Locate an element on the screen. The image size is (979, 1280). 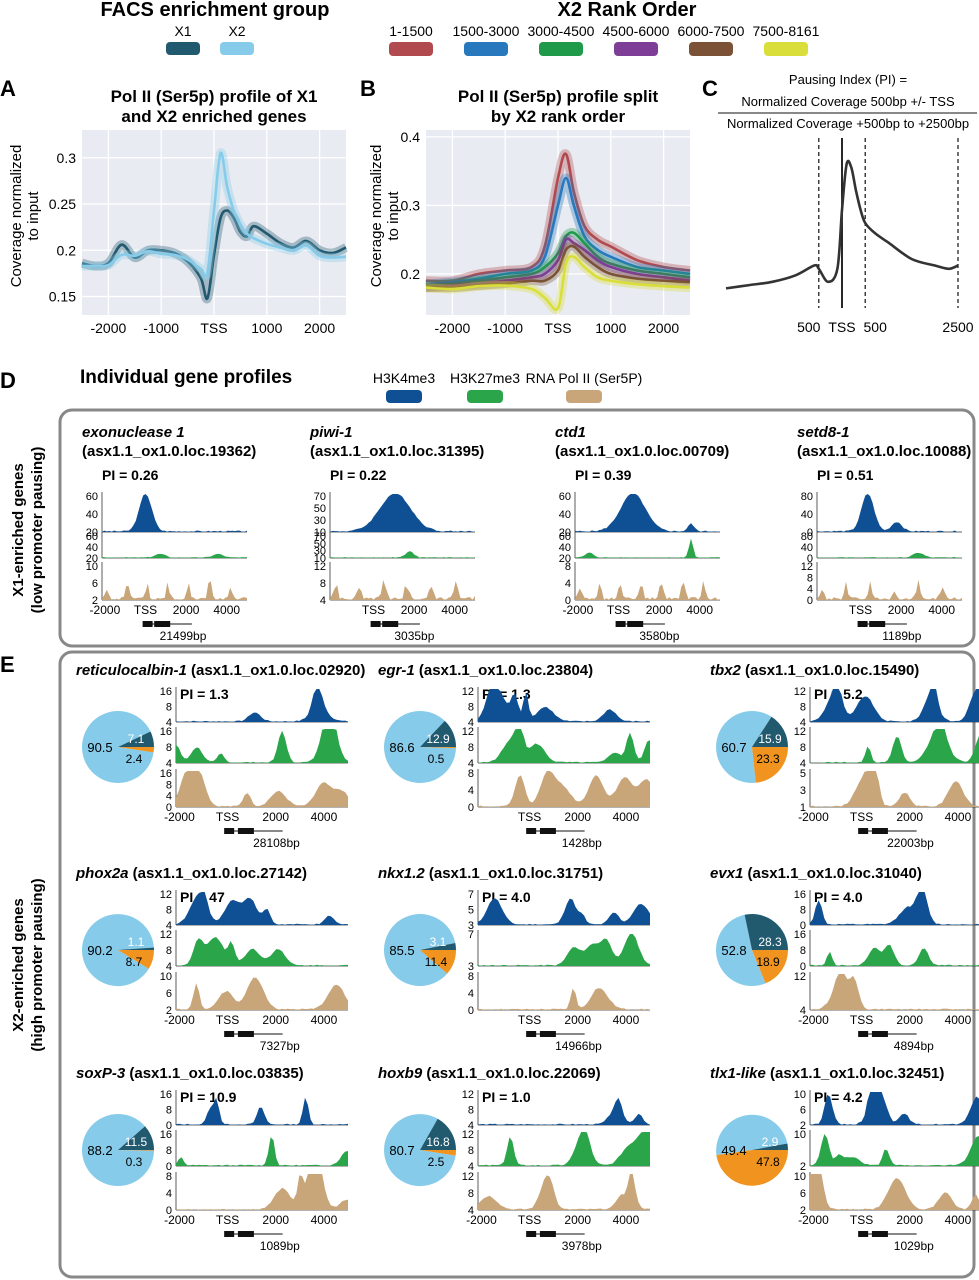
pie-label: 11.4 is located at coordinates (436, 962).